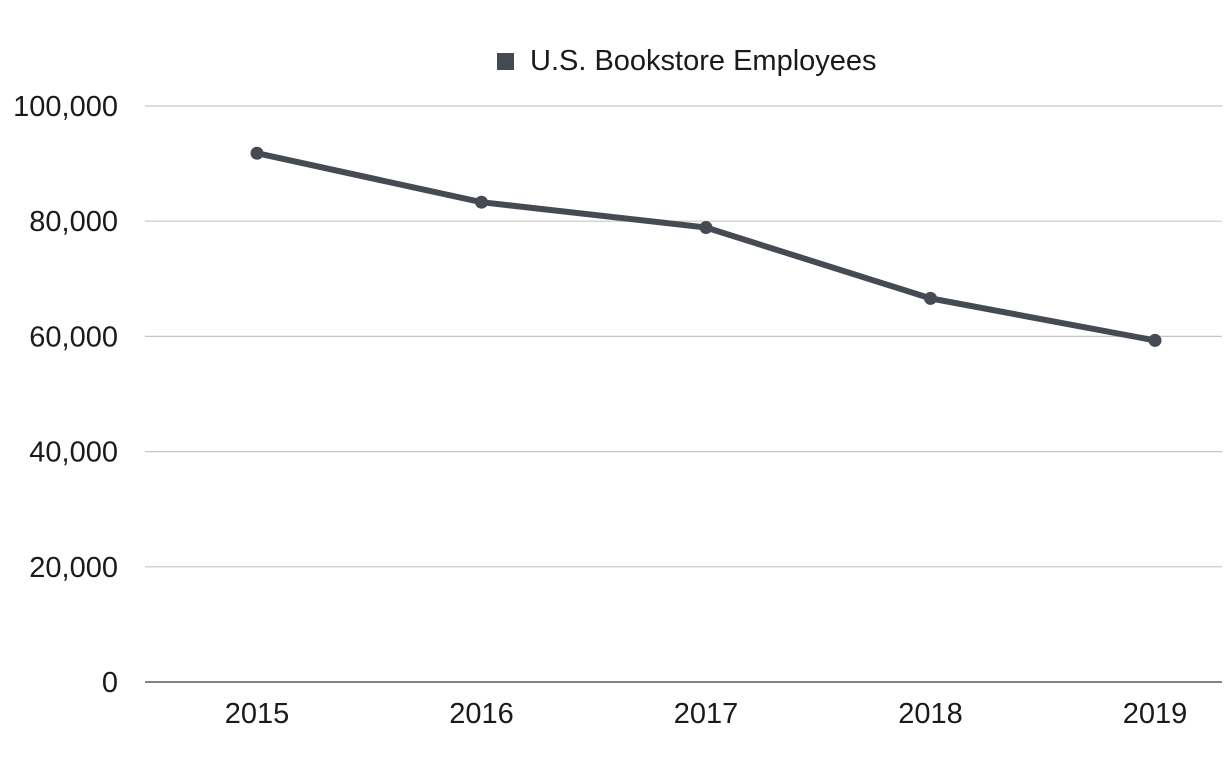 This screenshot has height=769, width=1224. I want to click on x-tick-label: 2015, so click(257, 714).